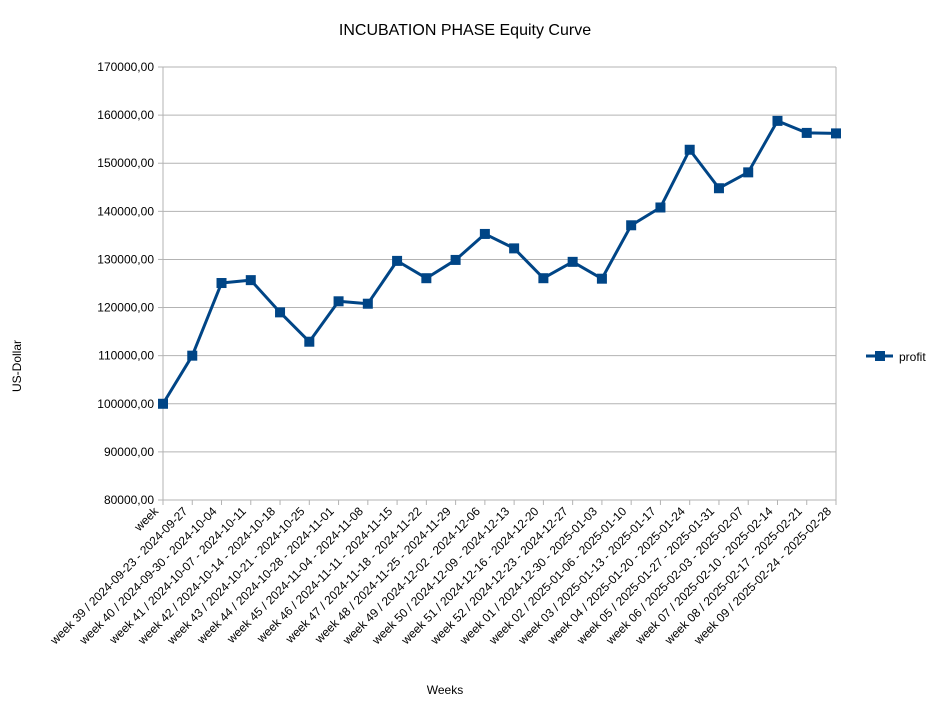 This screenshot has width=936, height=713. I want to click on y-tick-label: 170000,00, so click(125, 67).